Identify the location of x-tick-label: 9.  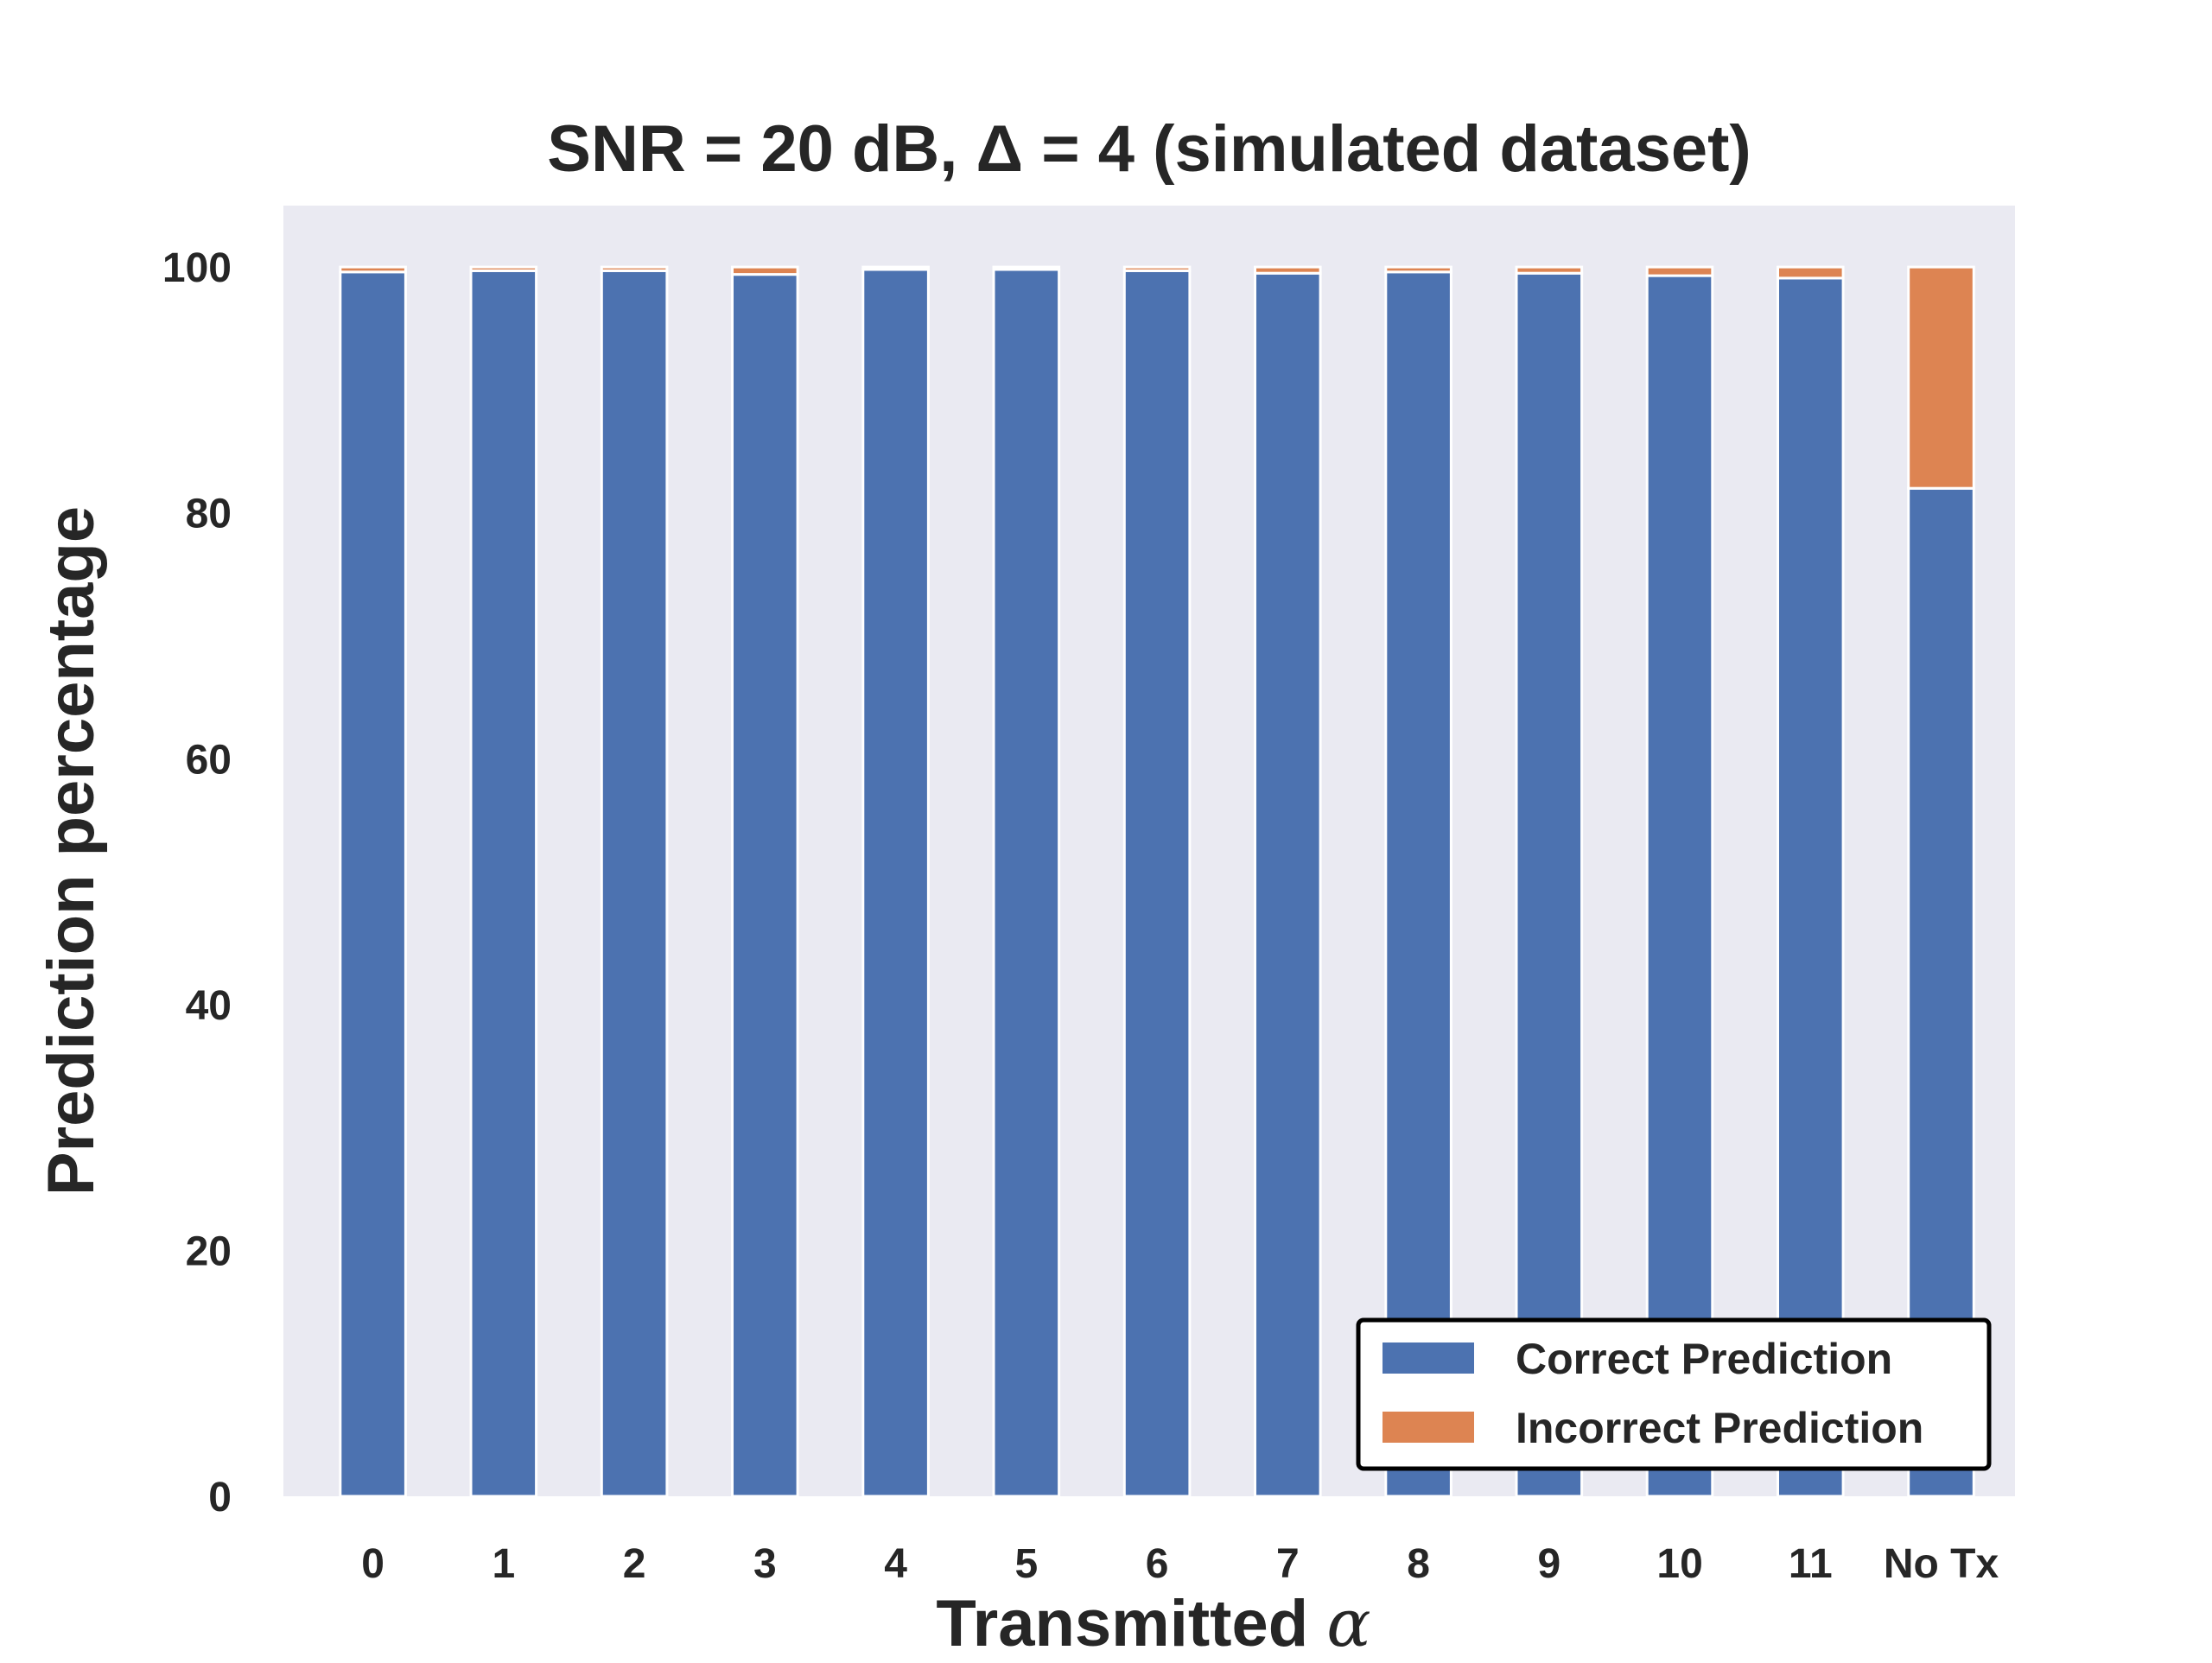
(1548, 1564).